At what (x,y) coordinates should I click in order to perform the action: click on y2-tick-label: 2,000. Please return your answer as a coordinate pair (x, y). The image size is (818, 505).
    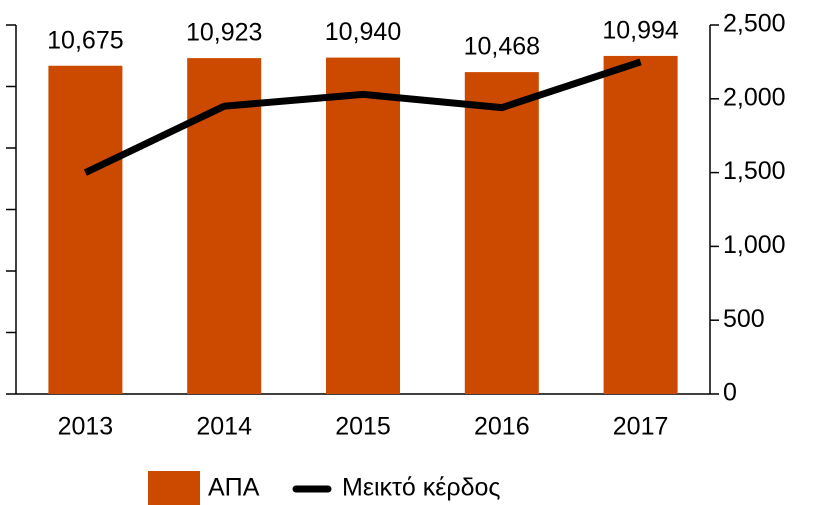
    Looking at the image, I should click on (754, 97).